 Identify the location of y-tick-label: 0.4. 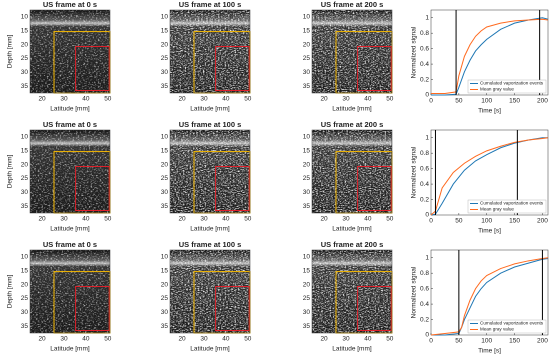
(424, 184).